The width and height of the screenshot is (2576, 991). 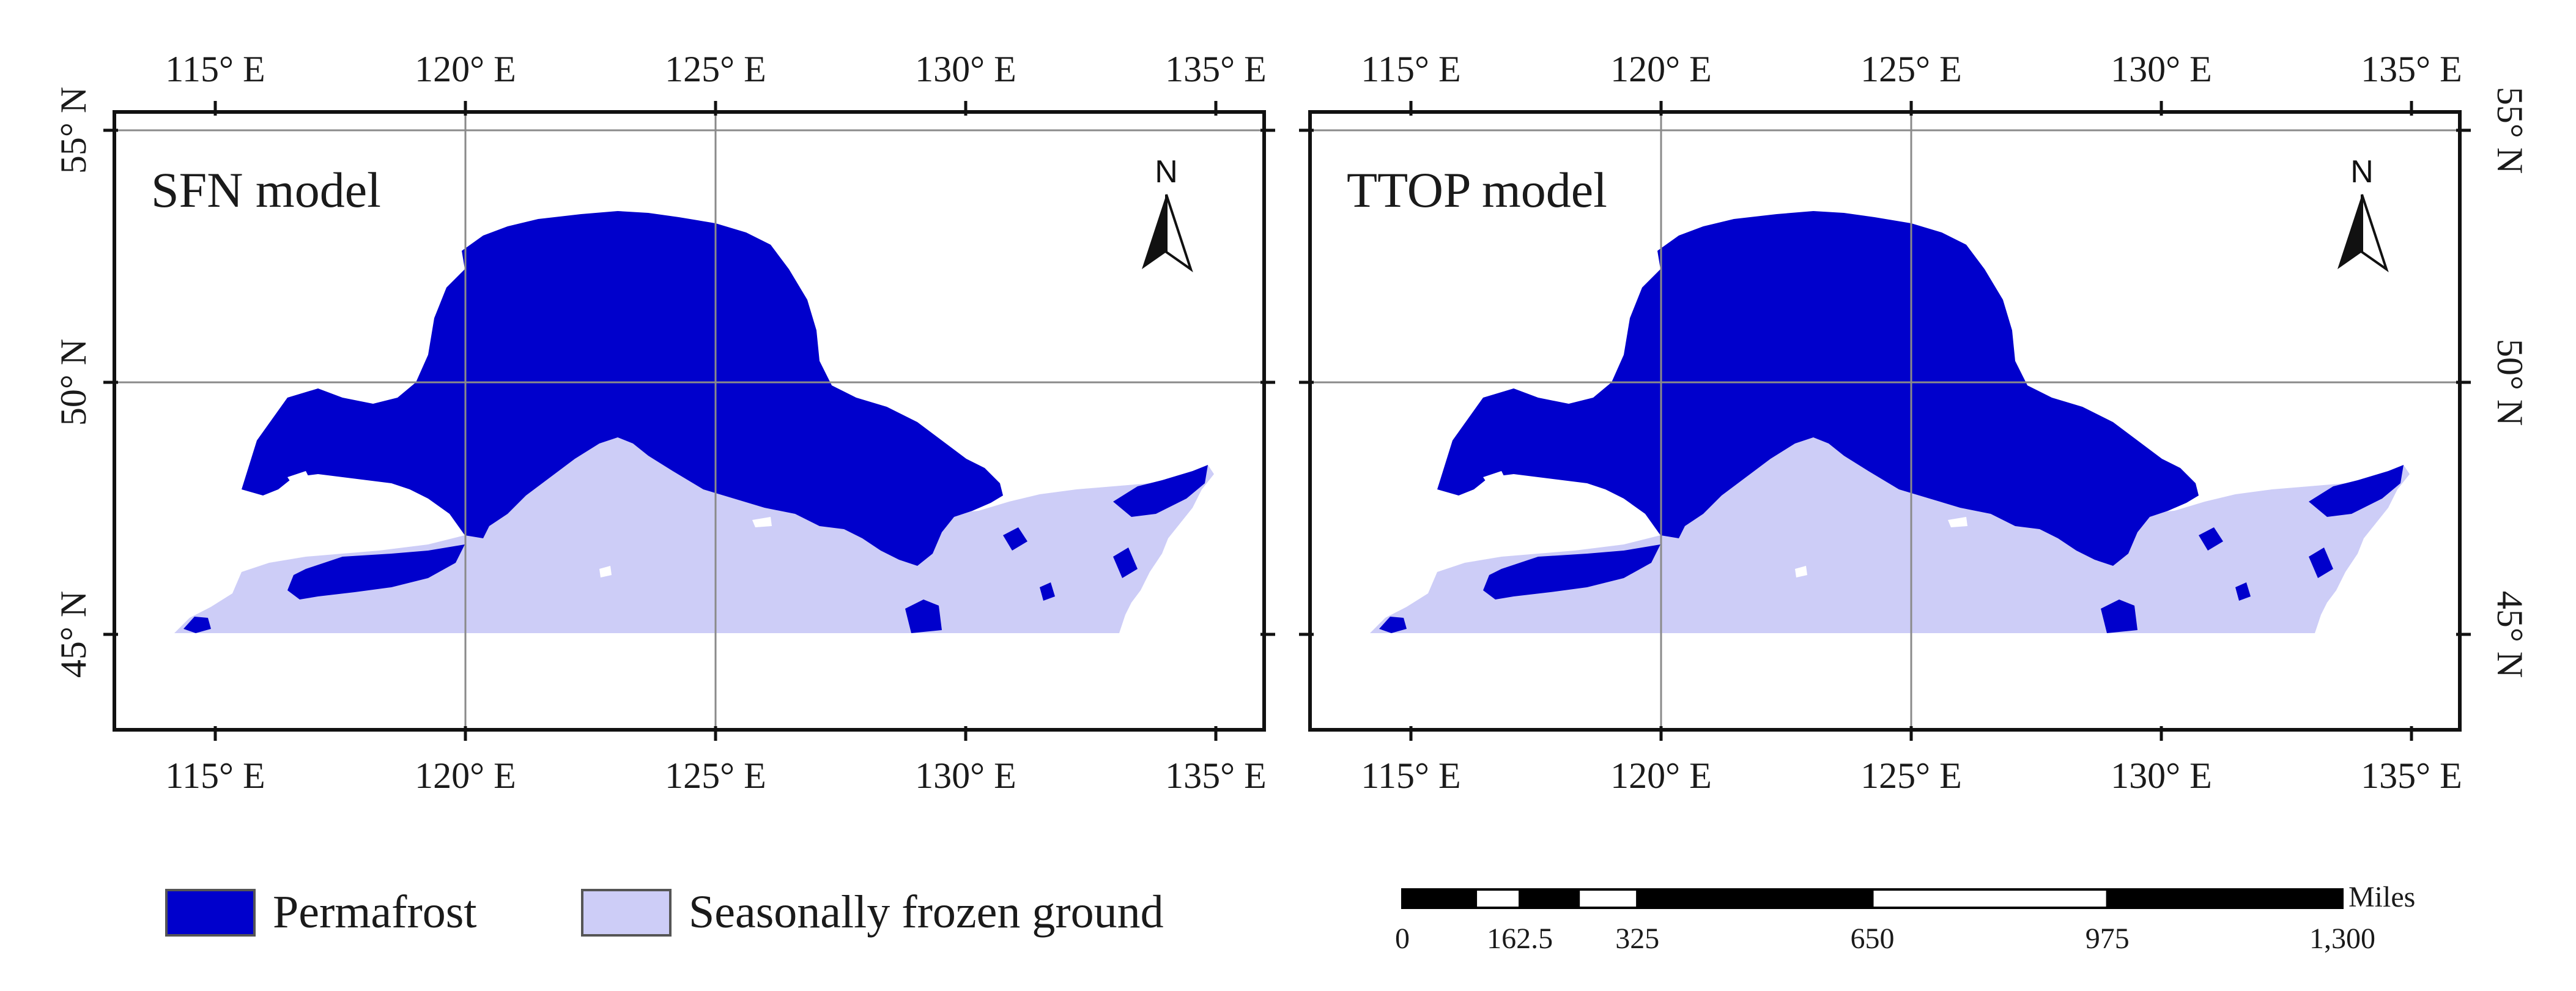 I want to click on panel-title: SFN model, so click(x=266, y=190).